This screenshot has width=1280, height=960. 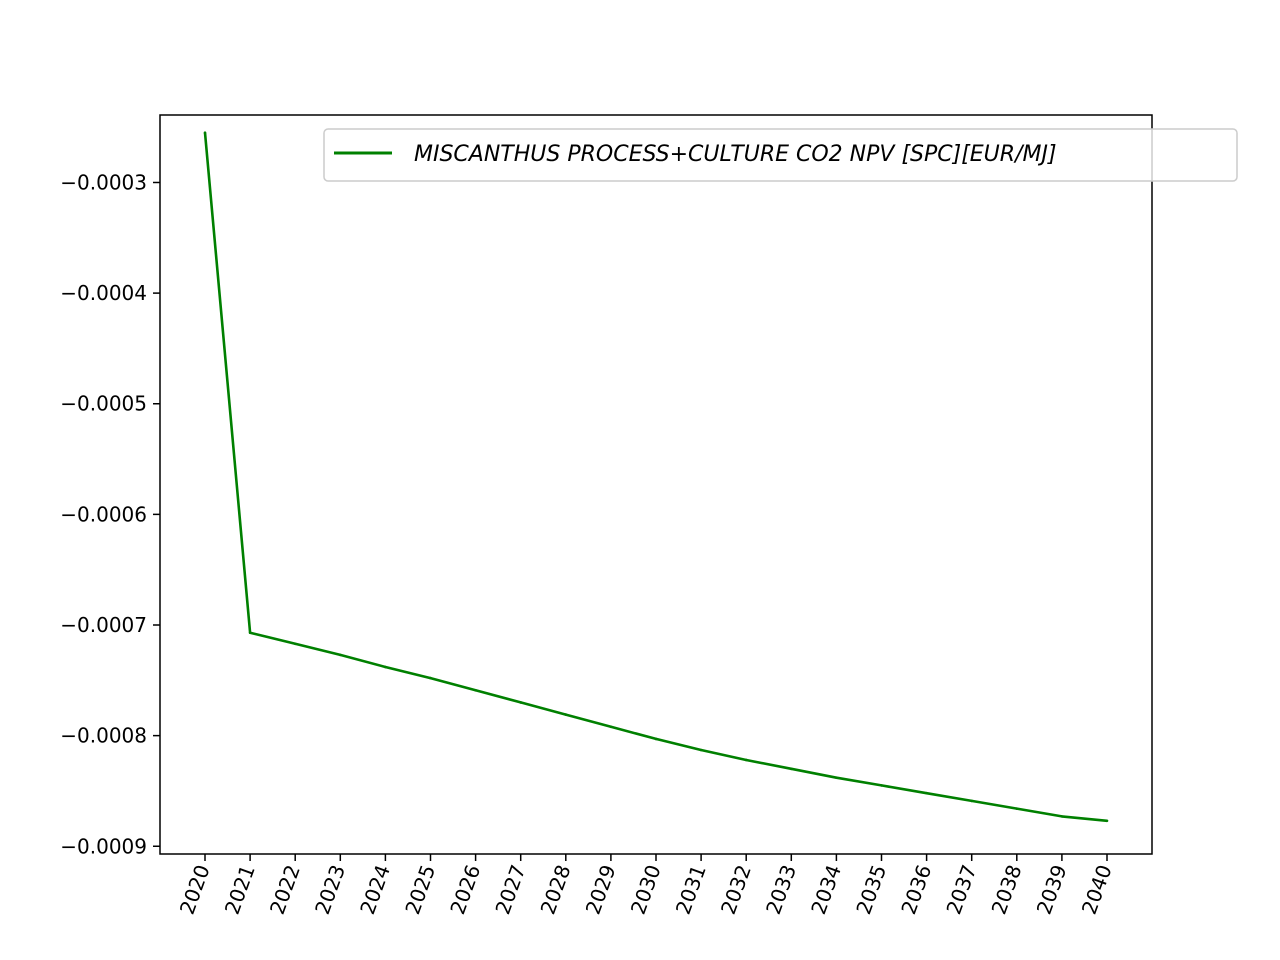 I want to click on legend-box, so click(x=780, y=155).